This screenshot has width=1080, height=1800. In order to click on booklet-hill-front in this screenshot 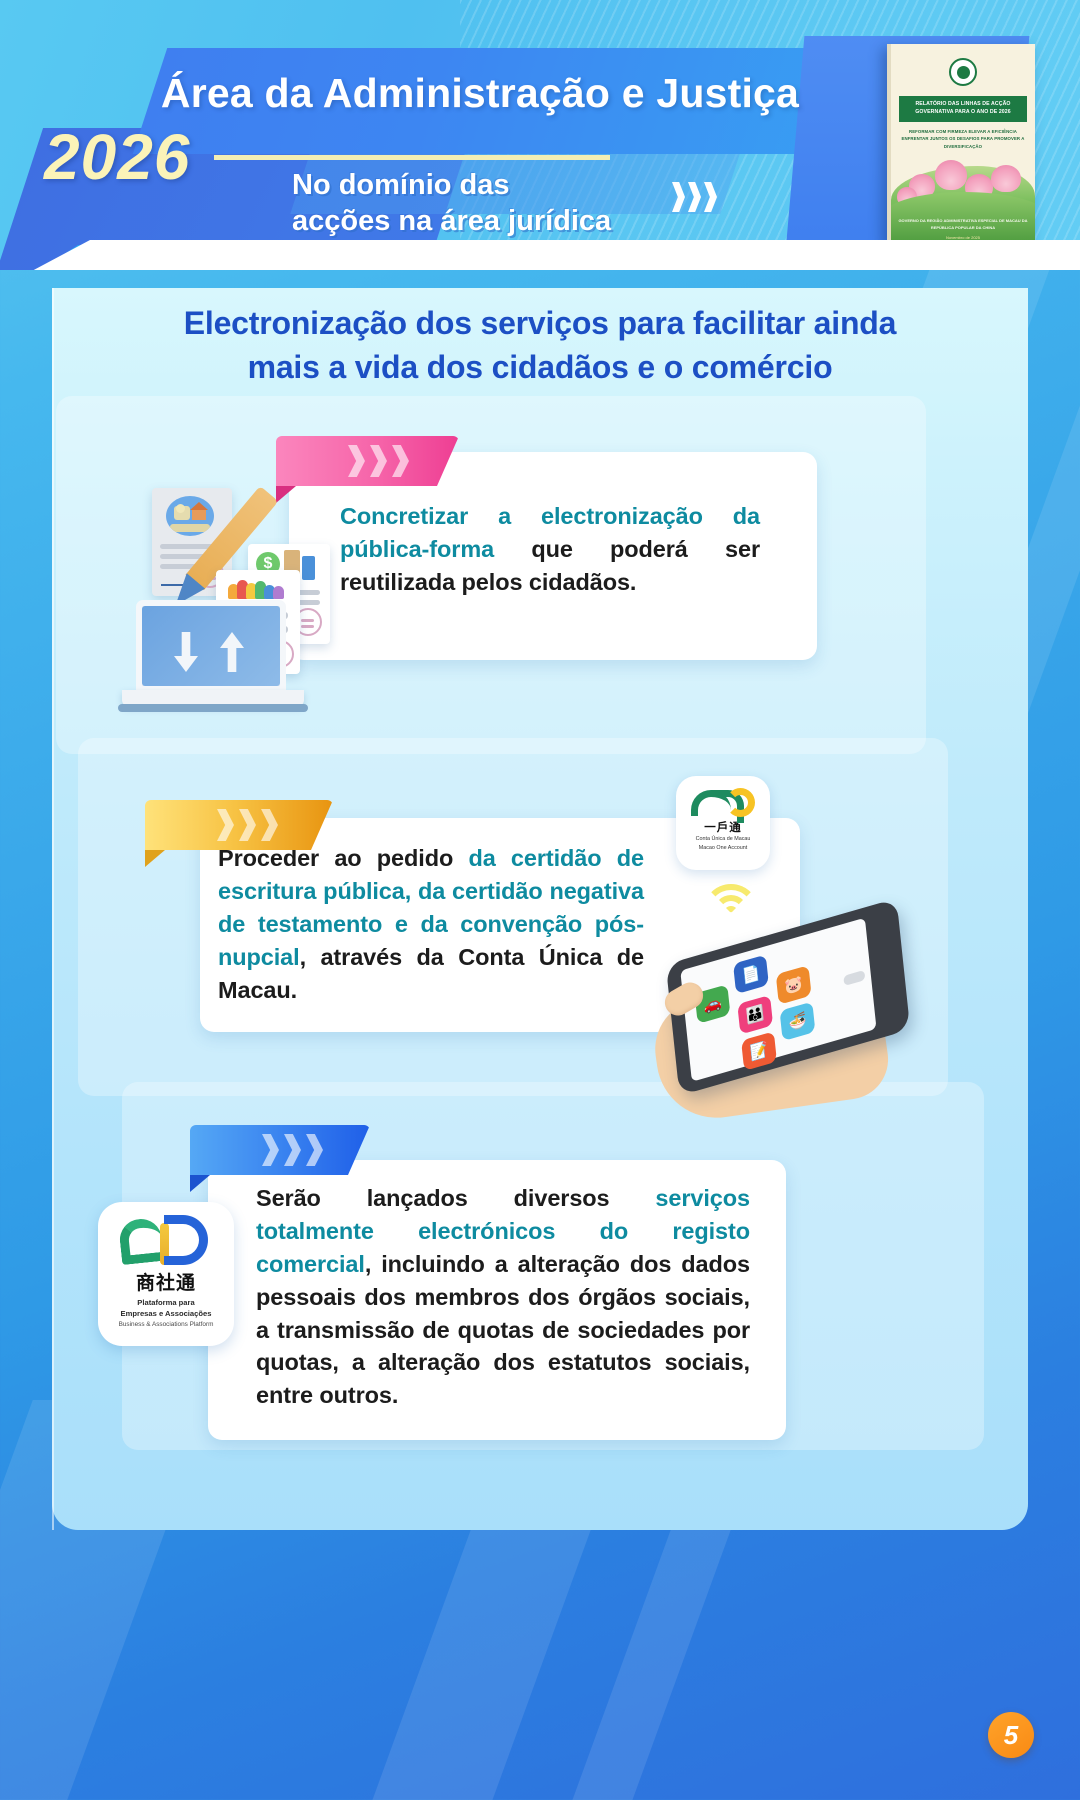, I will do `click(963, 218)`.